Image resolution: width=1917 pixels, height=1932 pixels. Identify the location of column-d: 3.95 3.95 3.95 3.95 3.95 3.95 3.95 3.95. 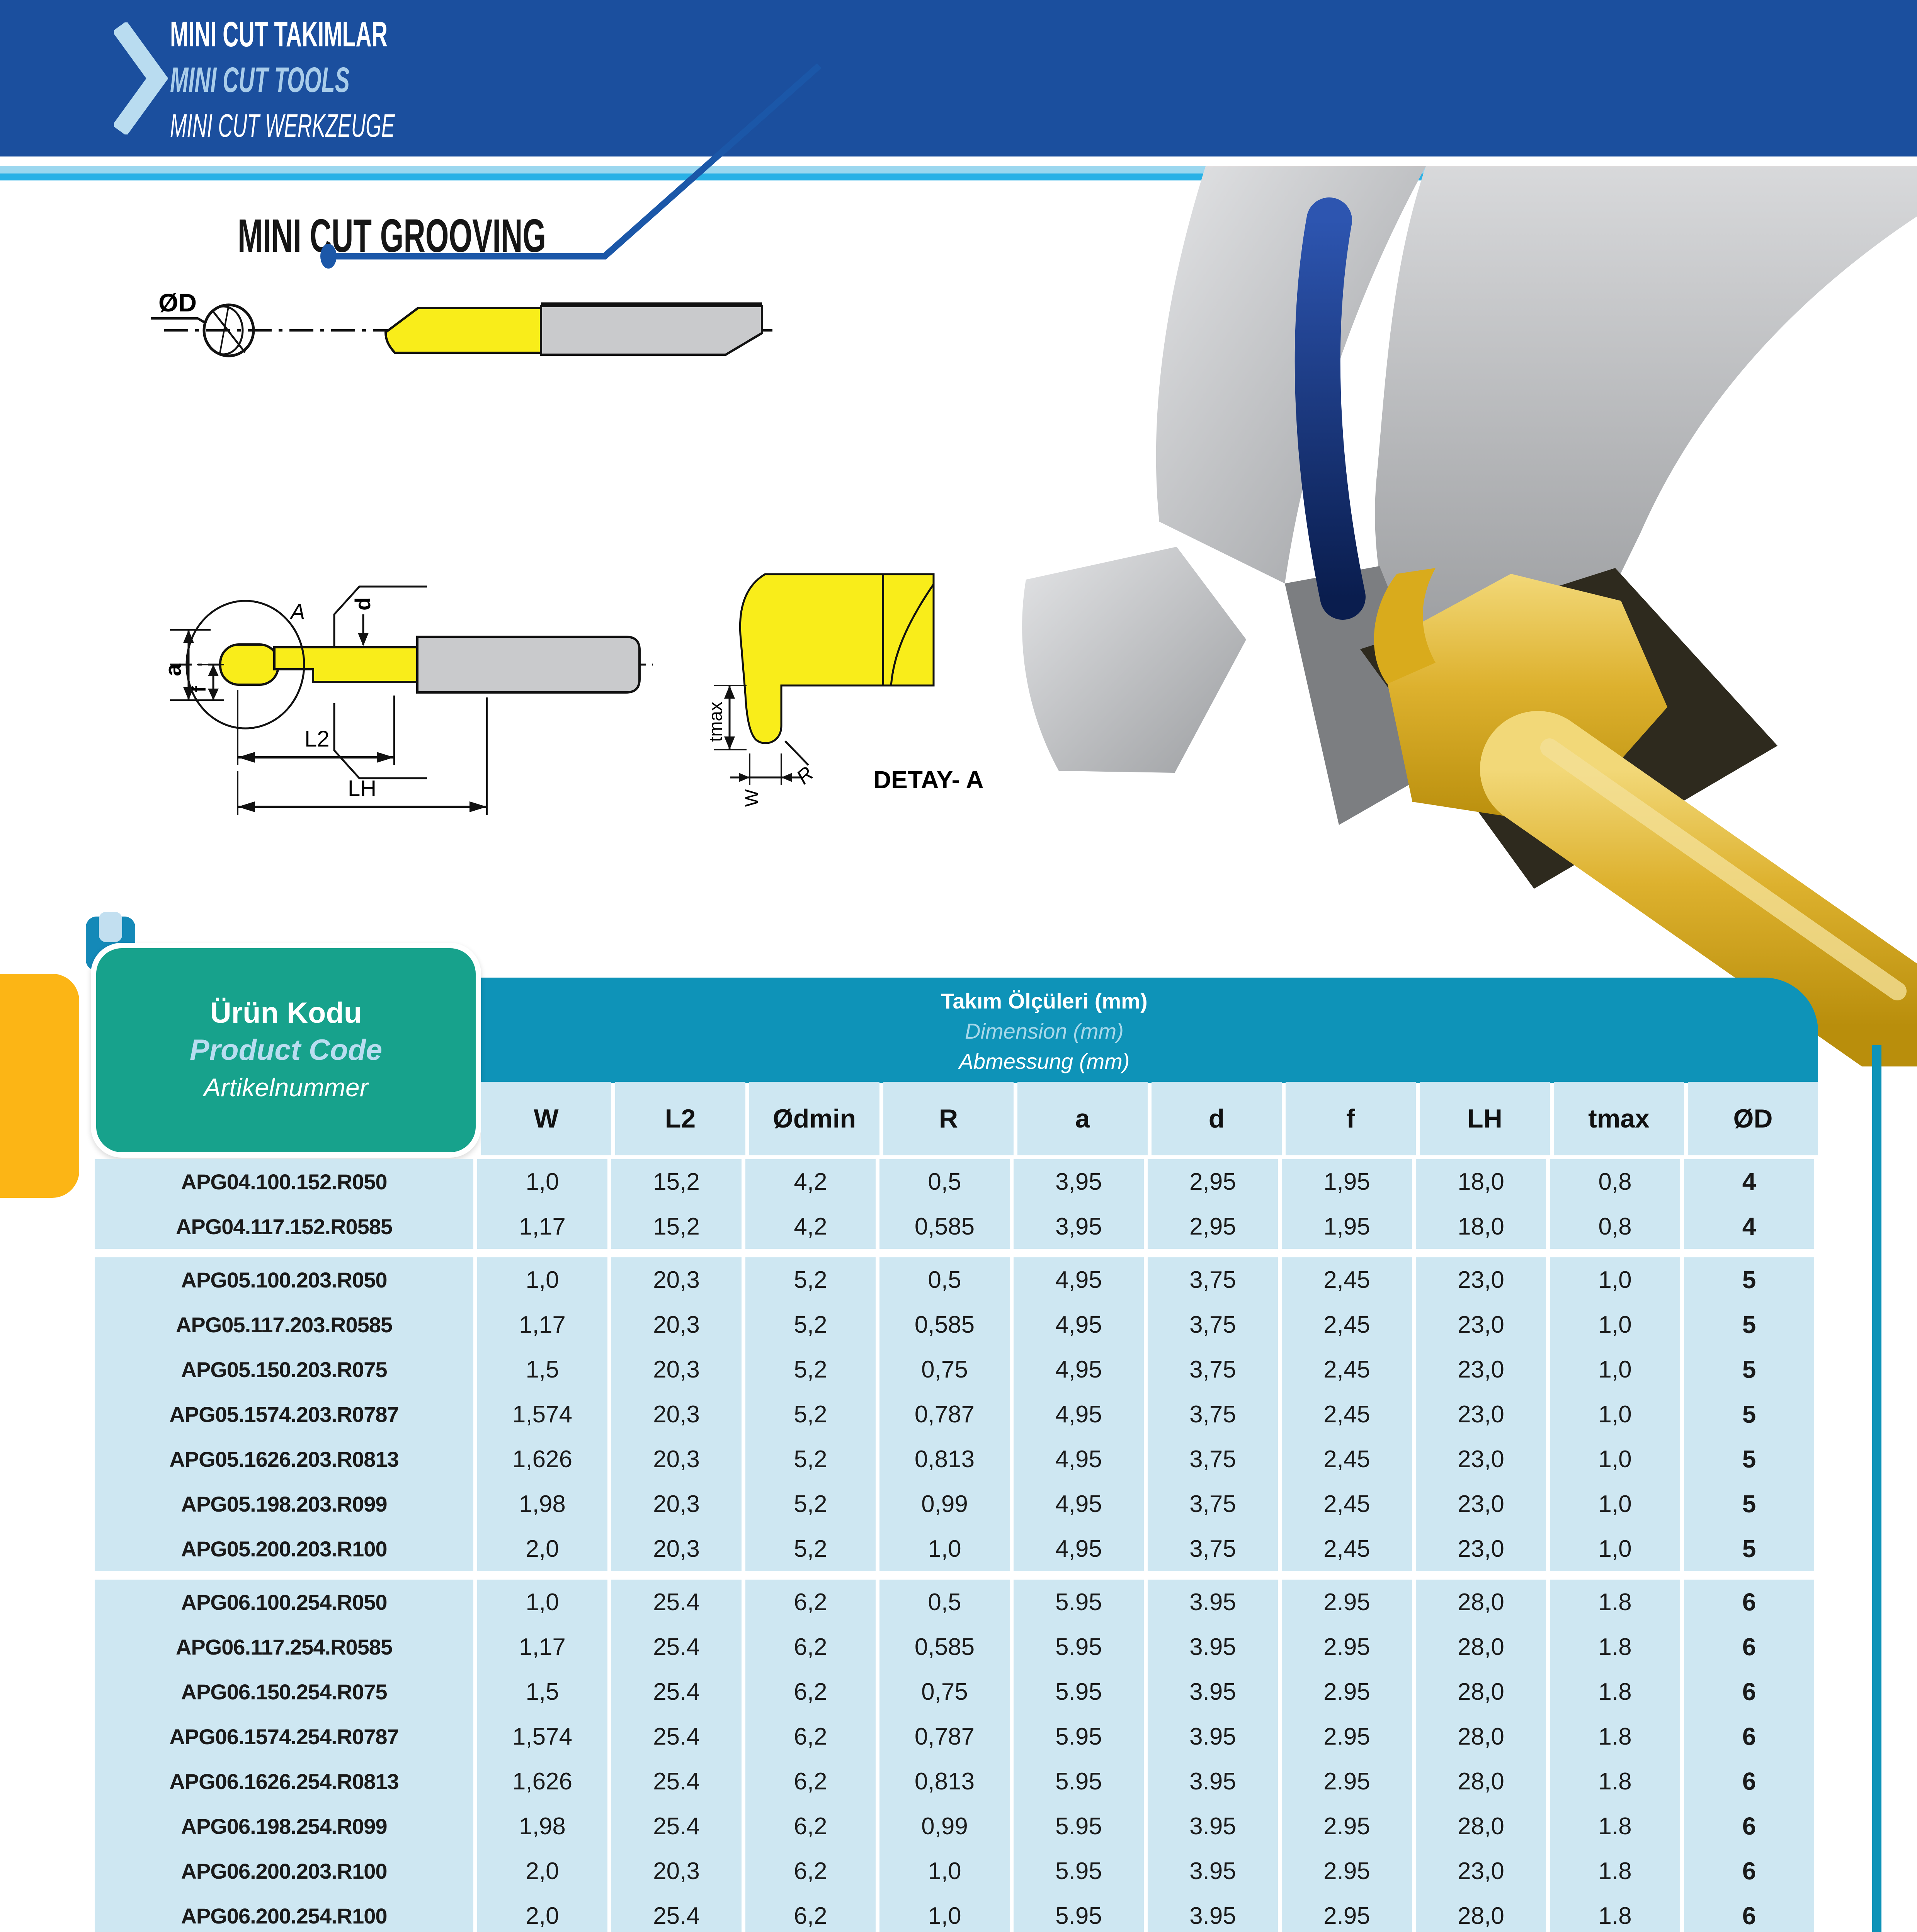
(1213, 1756).